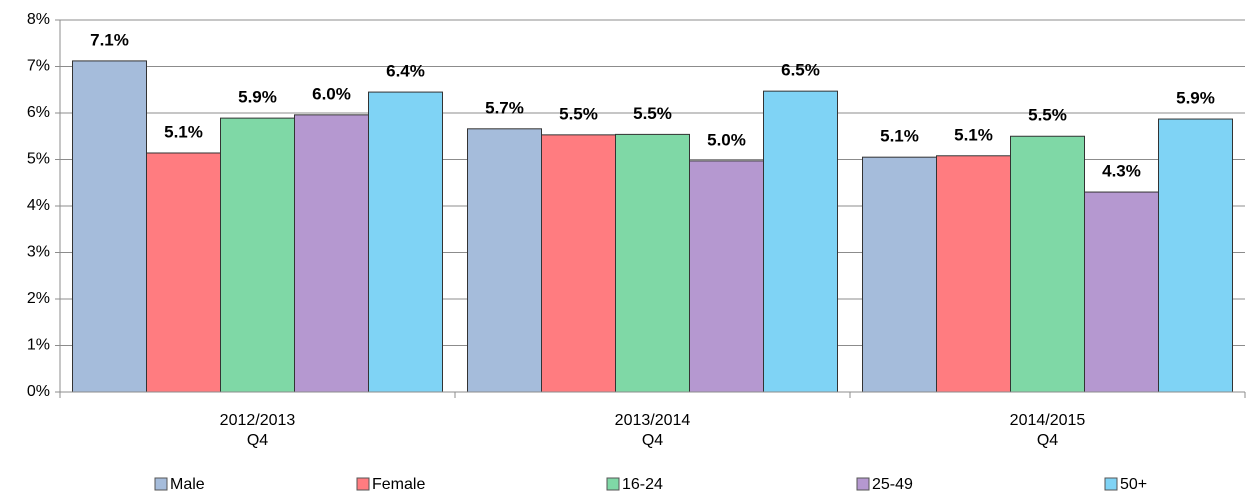 This screenshot has height=495, width=1251. I want to click on x-tick-label: 2013/2014, so click(653, 420).